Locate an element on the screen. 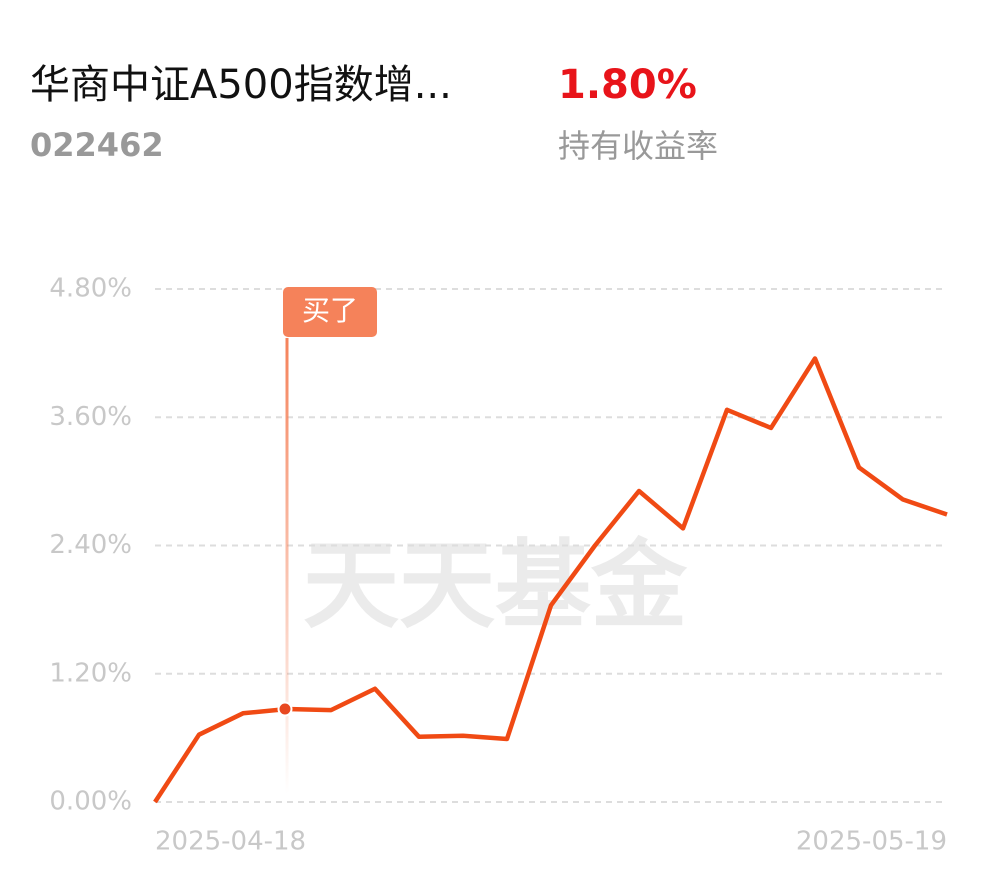 This screenshot has height=878, width=990. return-label: 持有收益率 is located at coordinates (638, 146).